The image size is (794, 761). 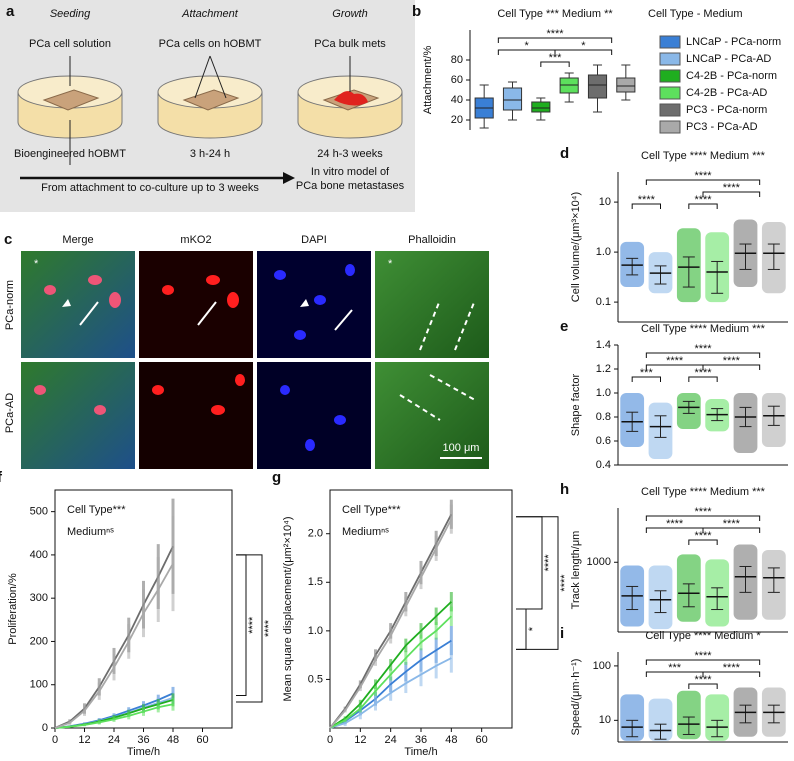 What do you see at coordinates (314, 357) in the screenshot?
I see `nuclei` at bounding box center [314, 357].